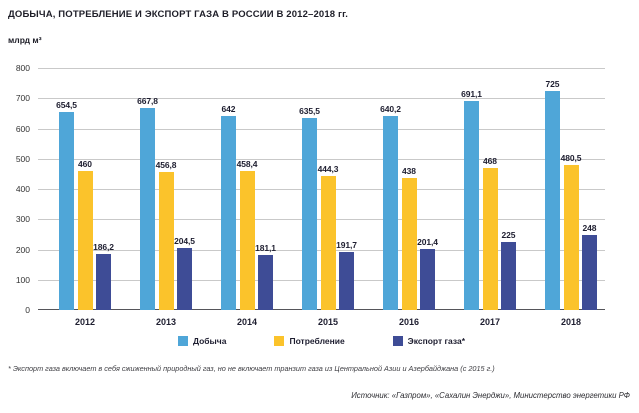  I want to click on legend-swatch-production, so click(182, 341).